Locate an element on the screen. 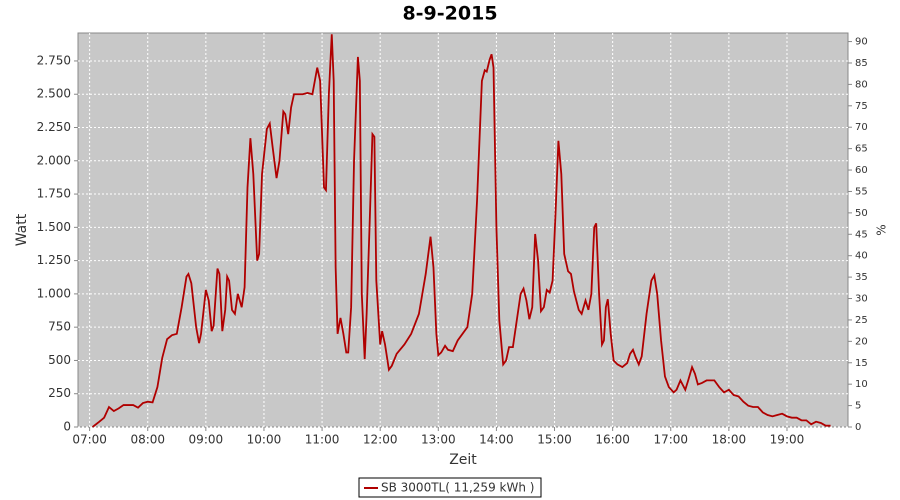 This screenshot has width=900, height=500. y-axis-label: Watt is located at coordinates (22, 229).